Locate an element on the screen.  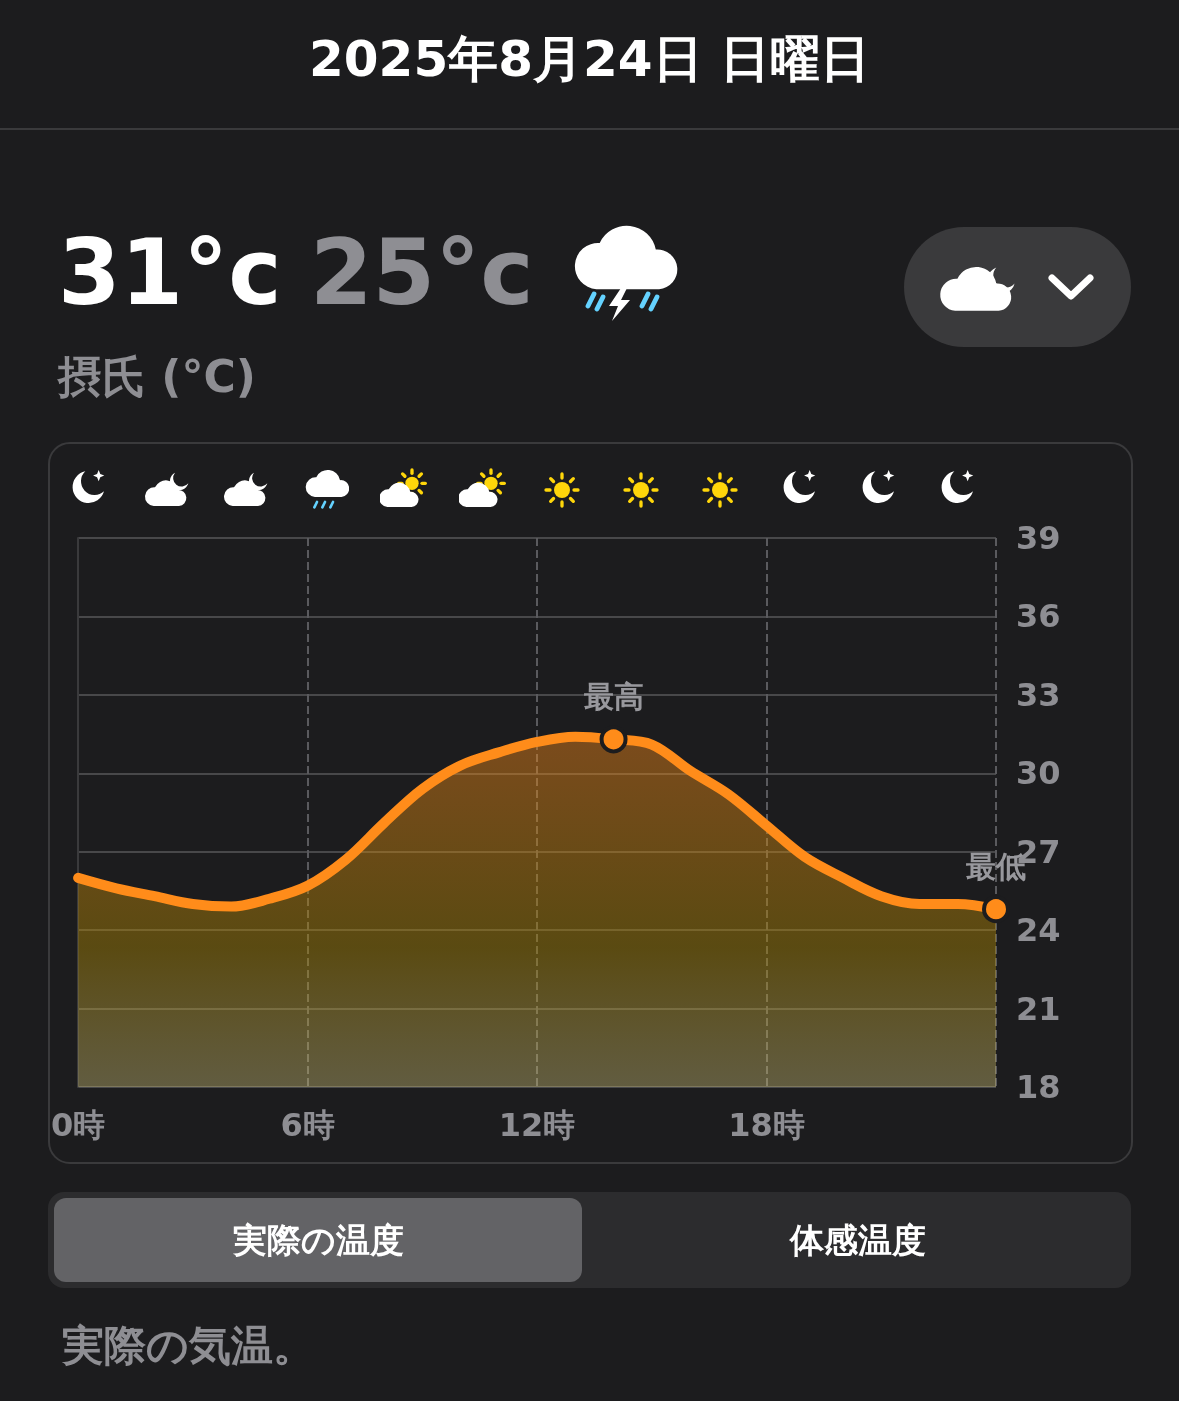
y-tick-label: 39 is located at coordinates (1038, 538).